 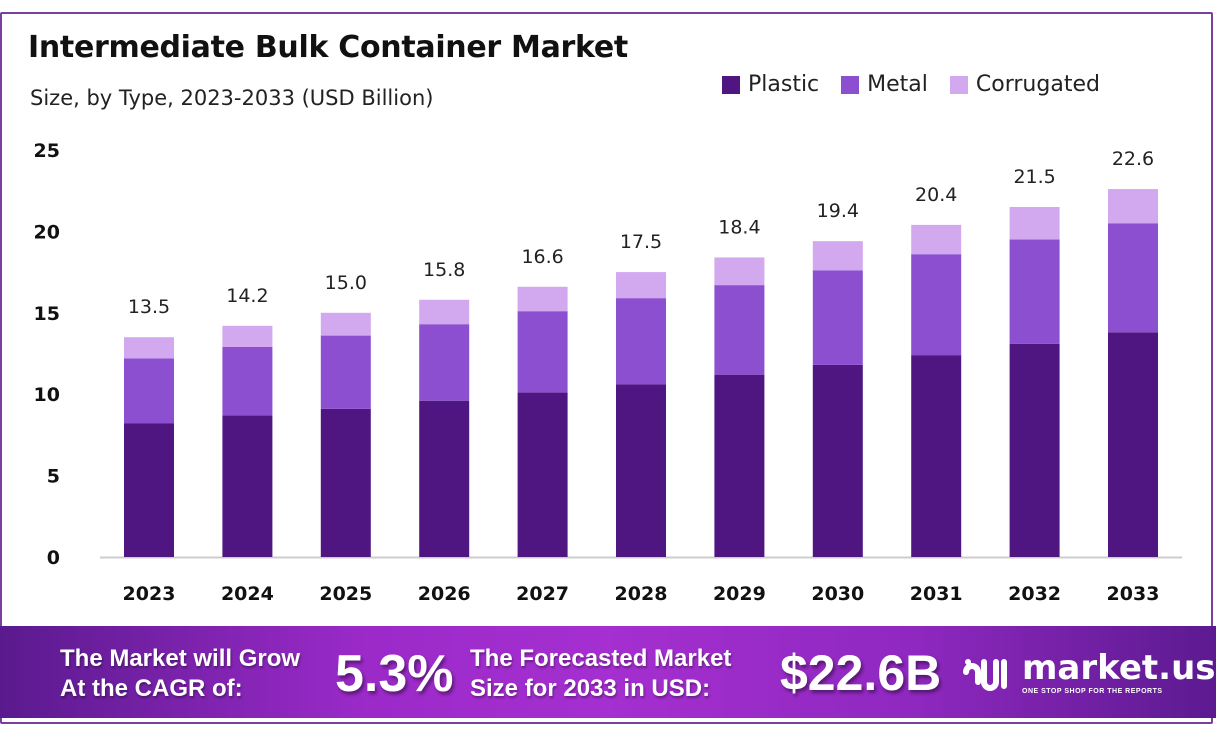 I want to click on total-label: 20.4, so click(x=936, y=195).